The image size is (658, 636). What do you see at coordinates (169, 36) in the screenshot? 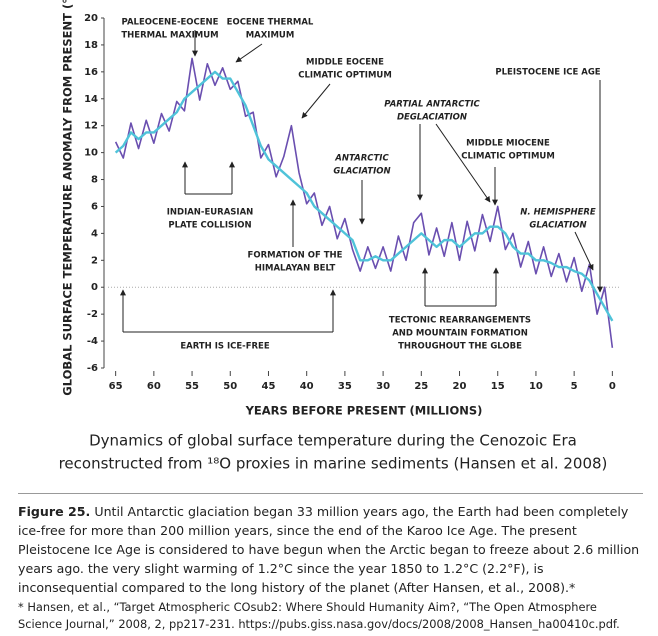
I see `annotation: THERMAL MAXIMUM` at bounding box center [169, 36].